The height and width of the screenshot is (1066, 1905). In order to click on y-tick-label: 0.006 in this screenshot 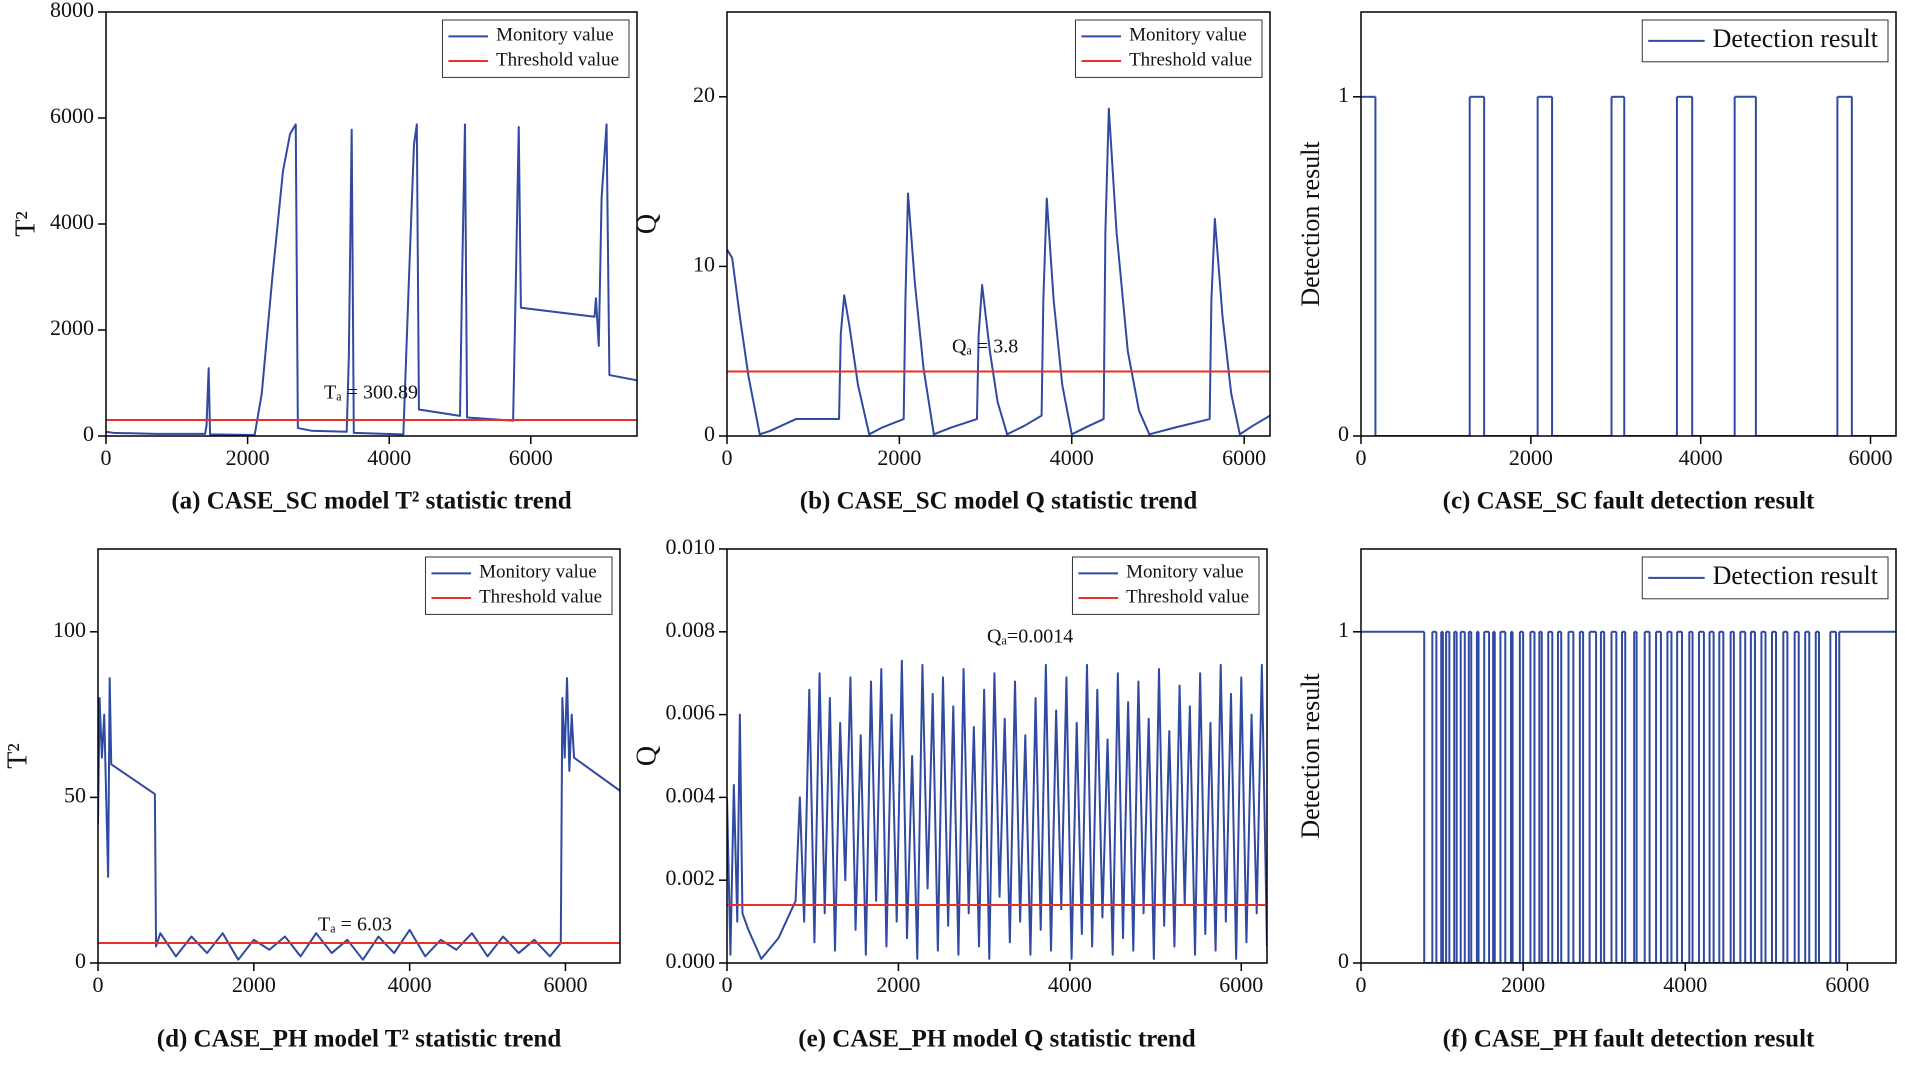, I will do `click(691, 712)`.